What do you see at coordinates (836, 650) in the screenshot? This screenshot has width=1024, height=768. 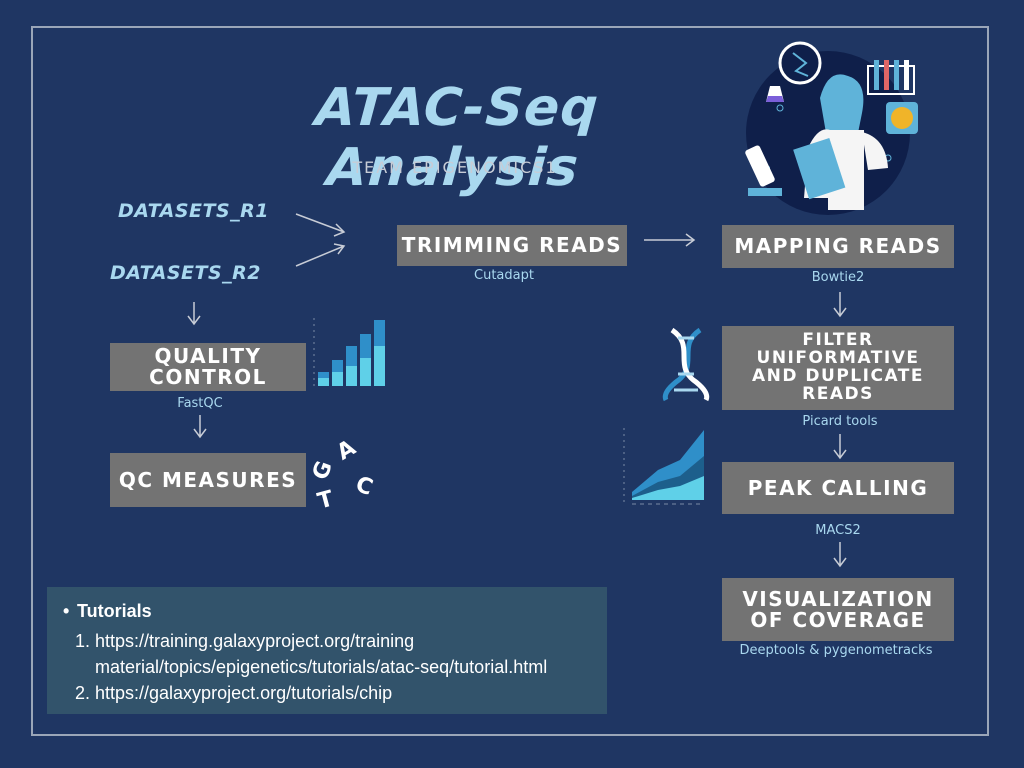 I see `visualization-tool-label: Deeptools & pygenometracks` at bounding box center [836, 650].